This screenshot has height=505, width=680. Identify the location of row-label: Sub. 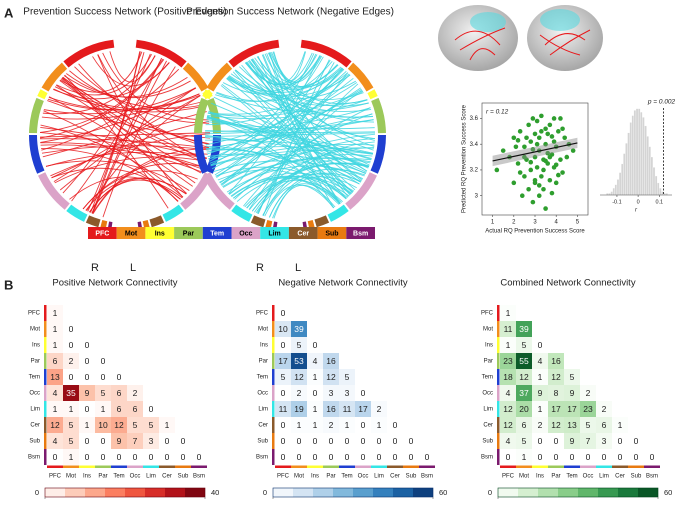
(487, 442).